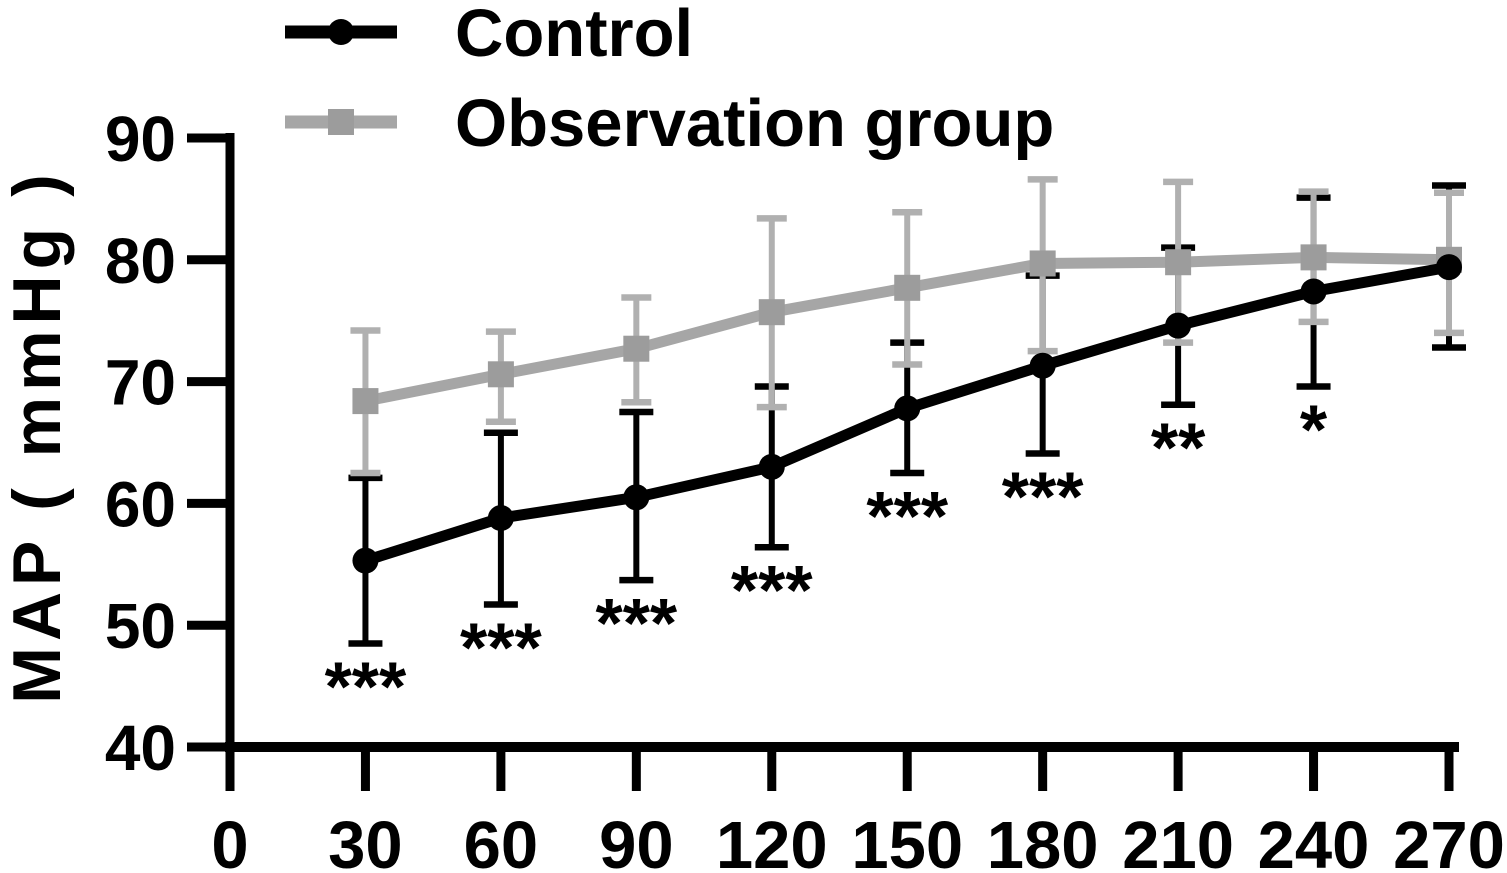  What do you see at coordinates (1178, 448) in the screenshot?
I see `significance-label-210: **` at bounding box center [1178, 448].